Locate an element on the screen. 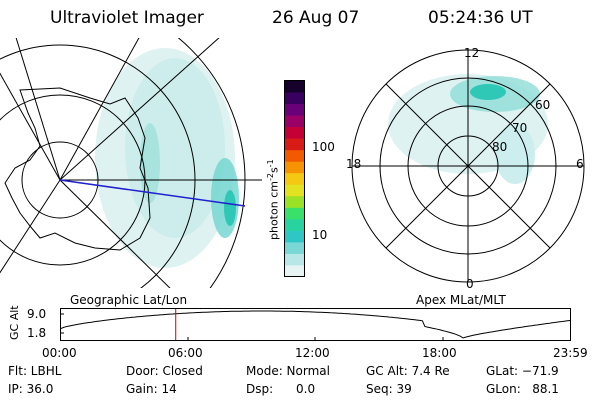 This screenshot has width=600, height=400. gc-alt-status: GC Alt: 7.4 Re is located at coordinates (408, 371).